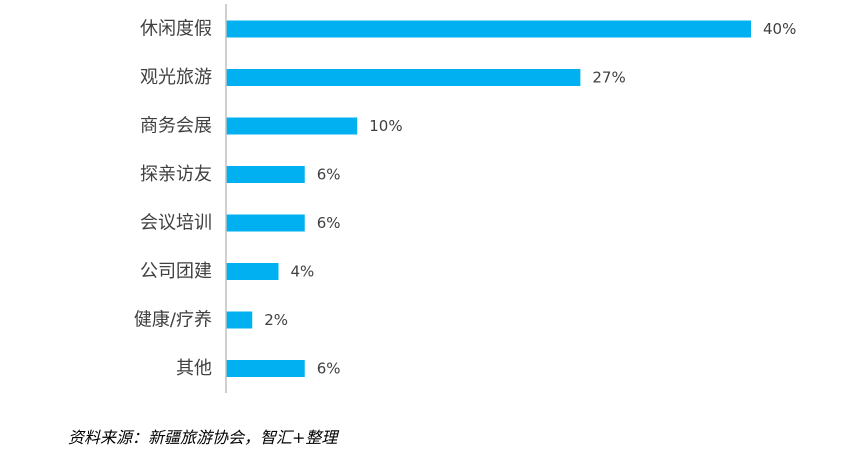 The height and width of the screenshot is (458, 853). What do you see at coordinates (608, 78) in the screenshot?
I see `data-label: 27%` at bounding box center [608, 78].